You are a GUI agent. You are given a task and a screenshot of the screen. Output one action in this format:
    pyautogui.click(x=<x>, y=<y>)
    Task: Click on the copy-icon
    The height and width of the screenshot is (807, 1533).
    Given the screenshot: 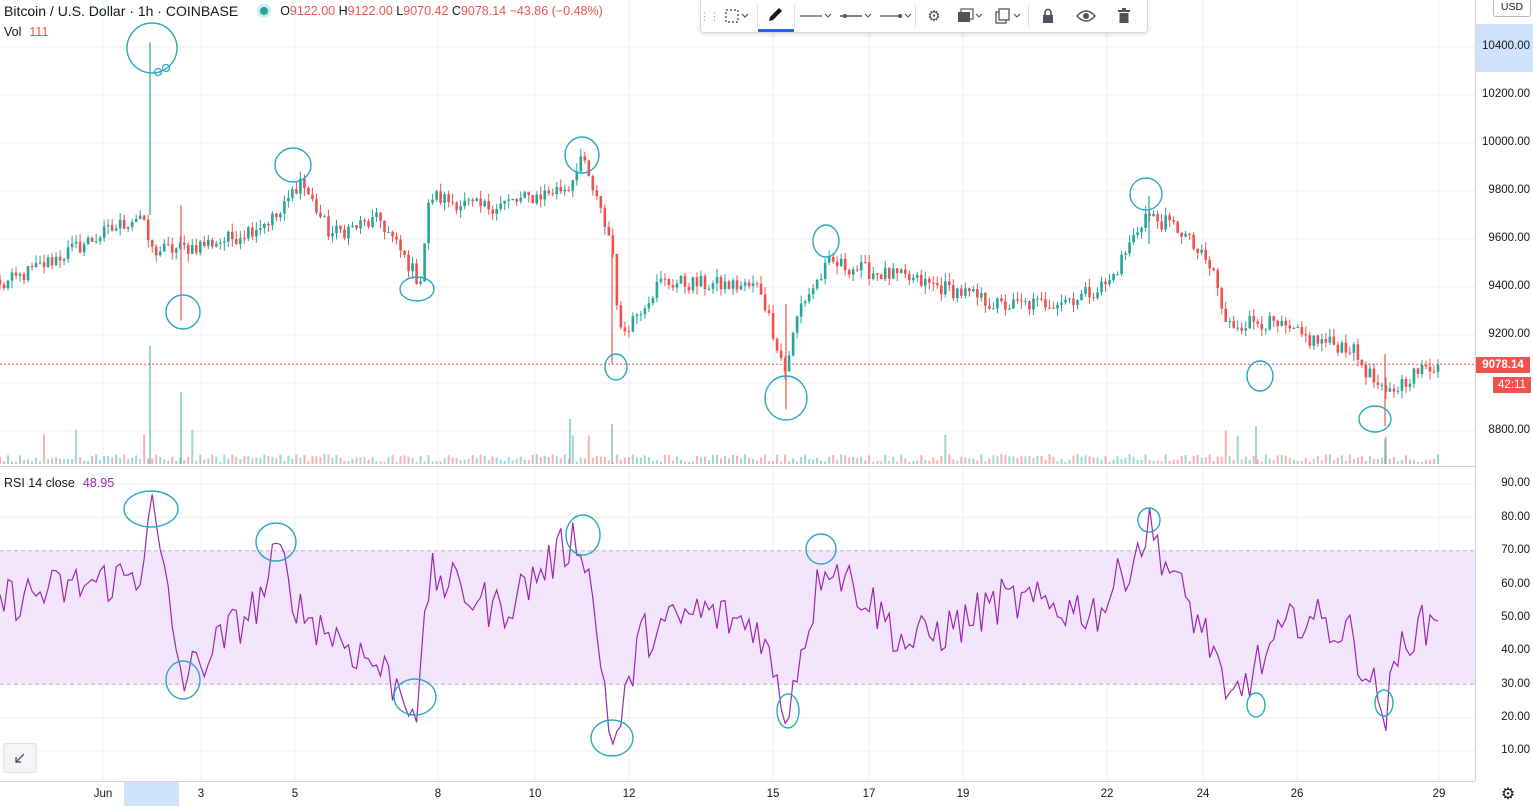 What is the action you would take?
    pyautogui.click(x=1008, y=16)
    